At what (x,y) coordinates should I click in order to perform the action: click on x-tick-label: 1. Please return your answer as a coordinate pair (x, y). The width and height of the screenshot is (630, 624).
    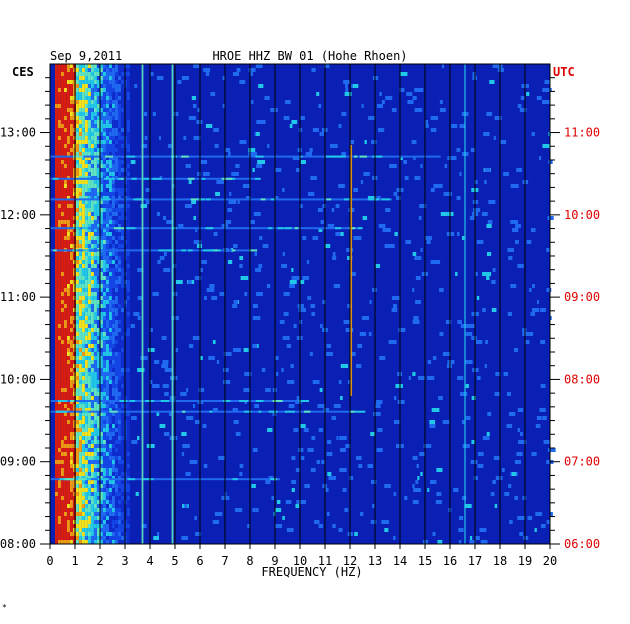
    Looking at the image, I should click on (74, 561).